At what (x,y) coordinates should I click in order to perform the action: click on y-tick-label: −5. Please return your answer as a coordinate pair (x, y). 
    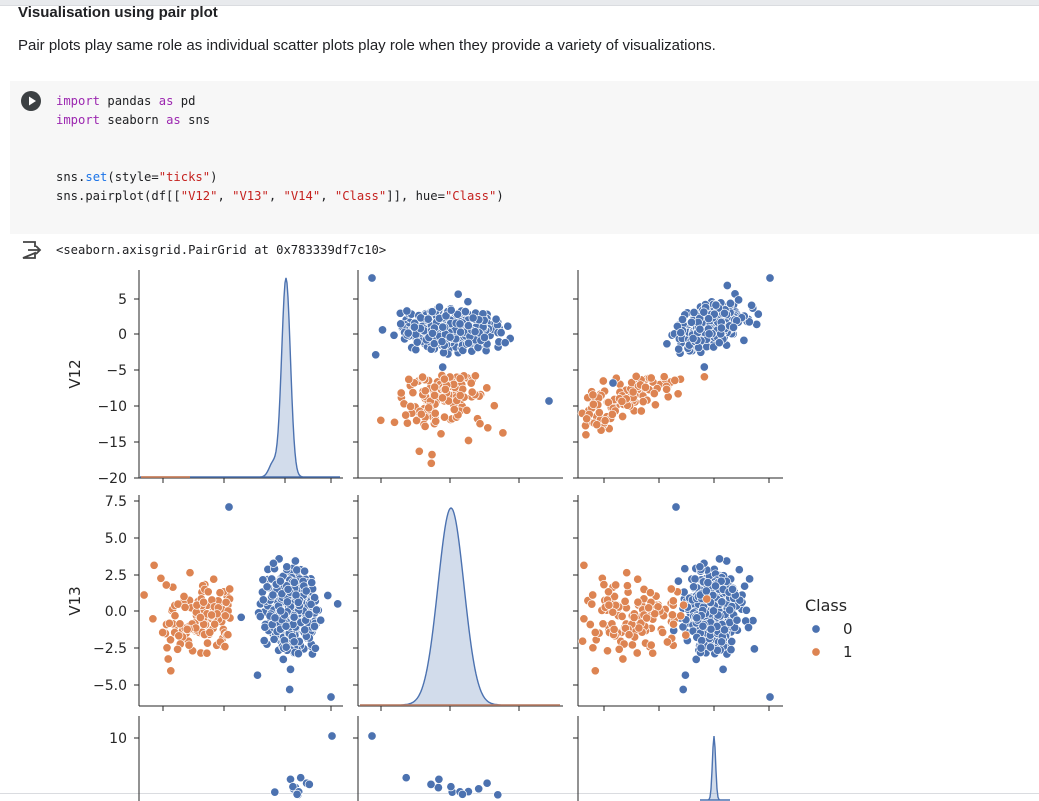
    Looking at the image, I should click on (116, 371).